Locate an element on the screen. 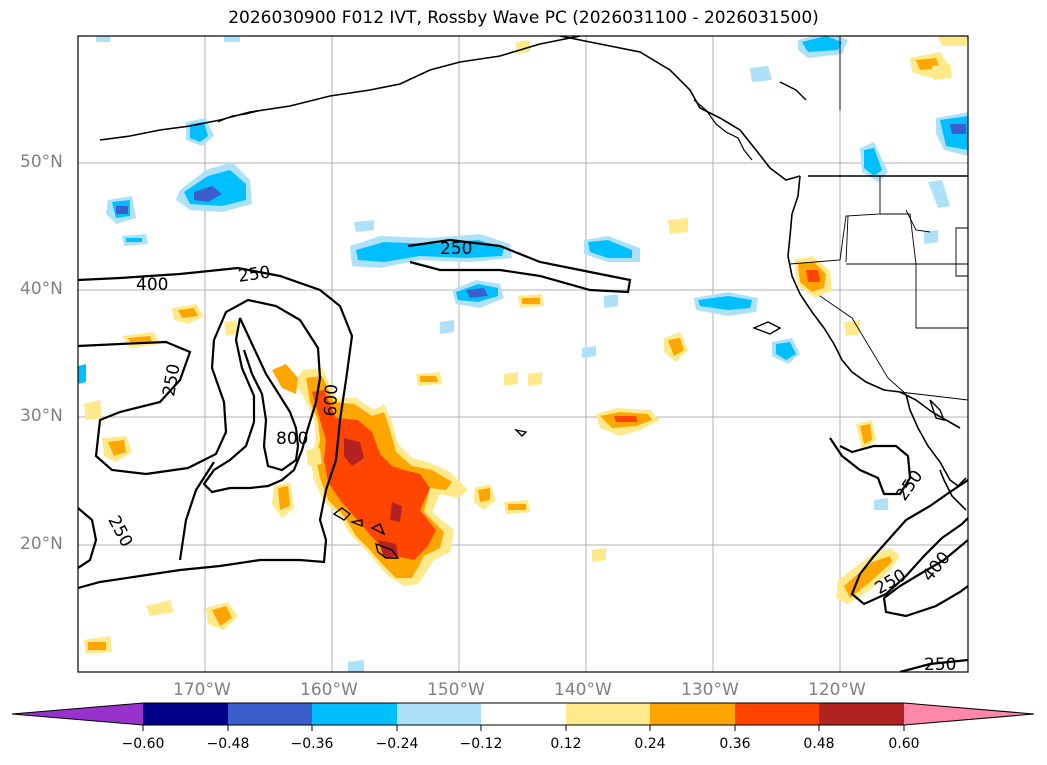  colorbar-tick-label: 0.12 is located at coordinates (566, 744).